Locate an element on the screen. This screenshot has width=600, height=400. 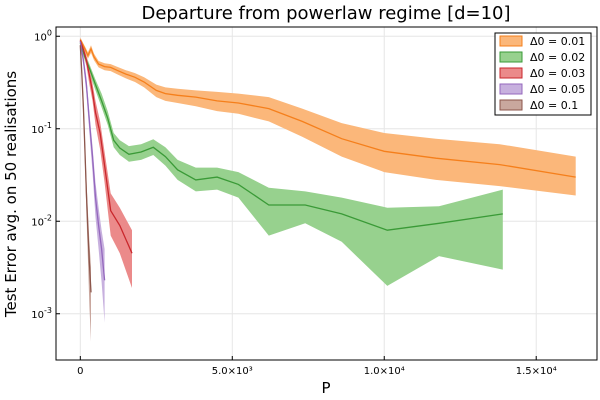
y-tick-exponent: -2 is located at coordinates (48, 217).